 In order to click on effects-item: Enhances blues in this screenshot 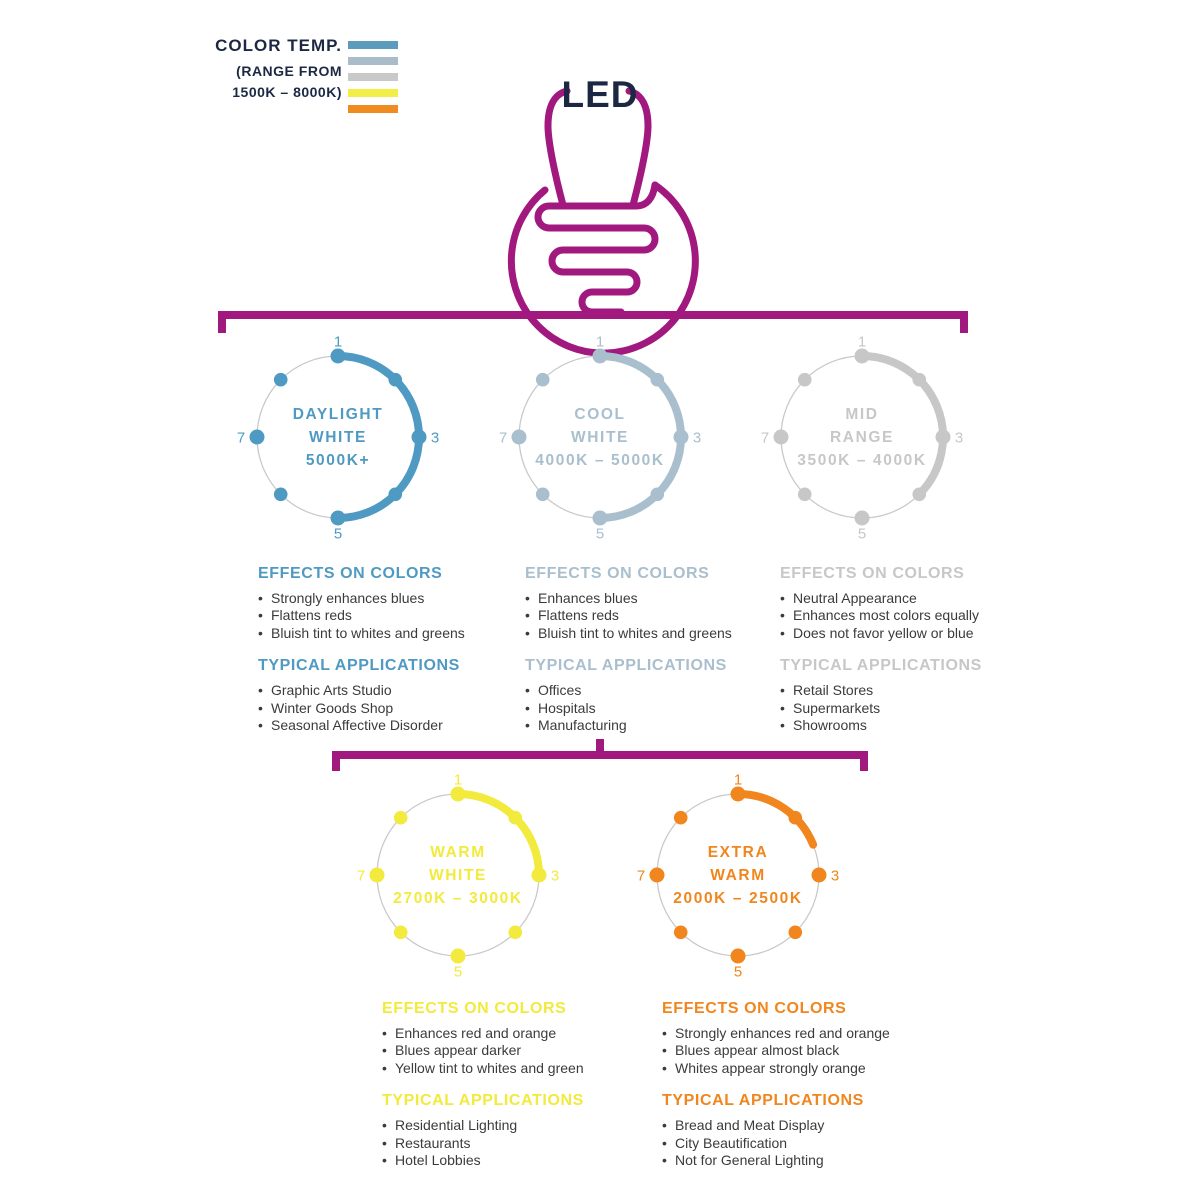, I will do `click(655, 598)`.